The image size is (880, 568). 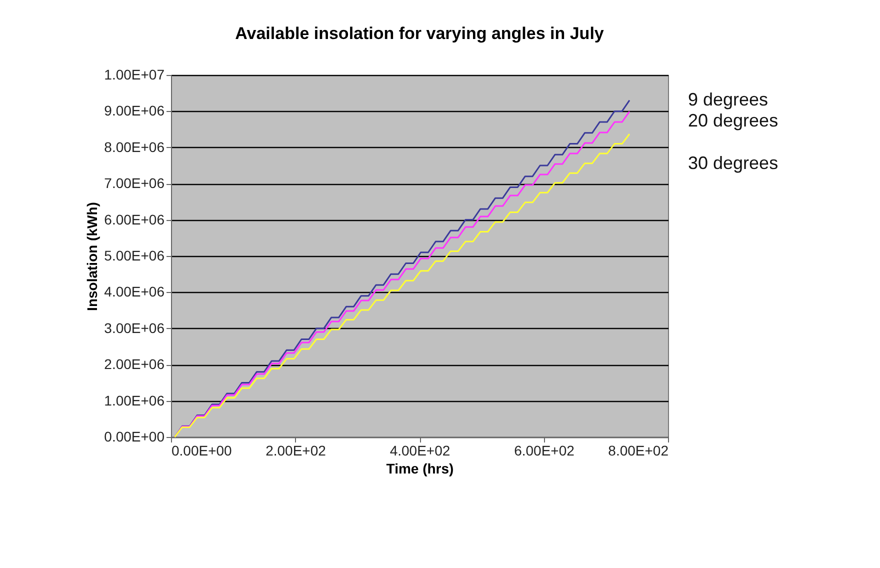 What do you see at coordinates (420, 450) in the screenshot?
I see `x-tick-label: 4.00E+02` at bounding box center [420, 450].